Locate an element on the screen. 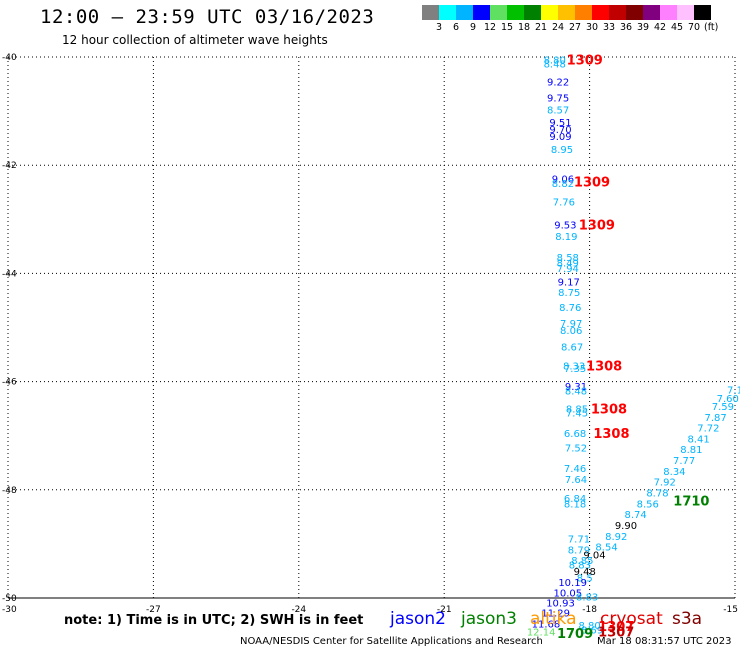  wave-height-value: 9.75 is located at coordinates (558, 99).